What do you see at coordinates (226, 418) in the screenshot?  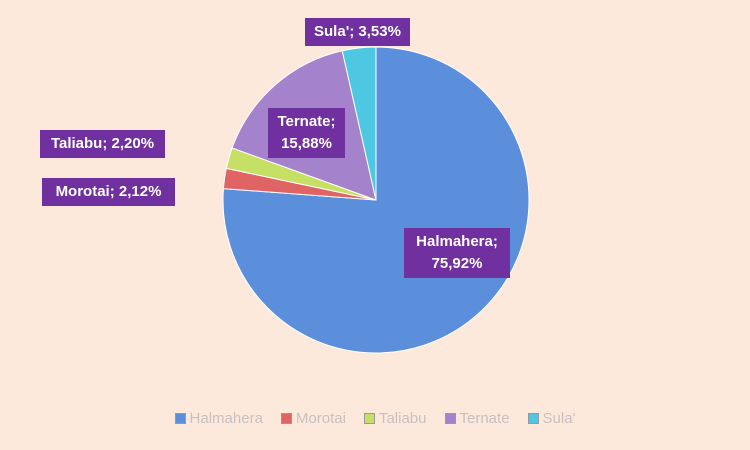 I see `legend-label: Halmahera` at bounding box center [226, 418].